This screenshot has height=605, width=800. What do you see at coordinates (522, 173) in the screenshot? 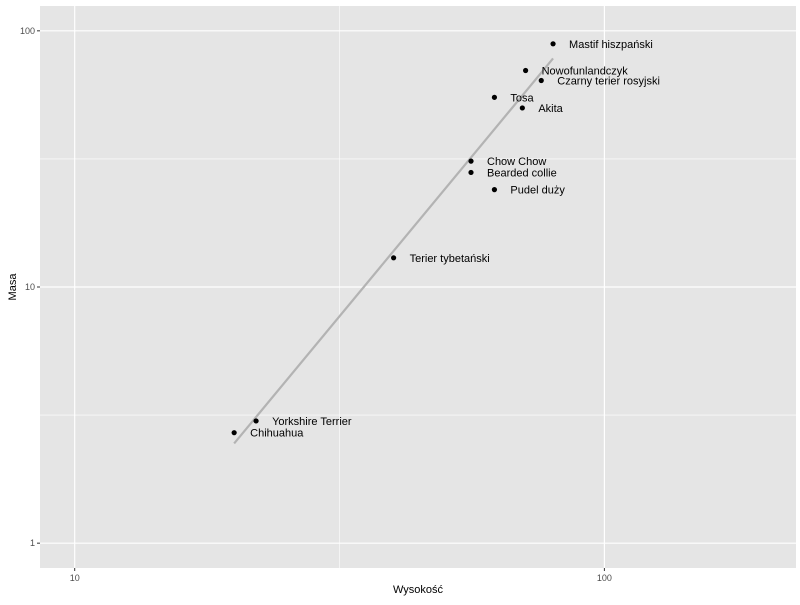
I see `point-label: Bearded collie` at bounding box center [522, 173].